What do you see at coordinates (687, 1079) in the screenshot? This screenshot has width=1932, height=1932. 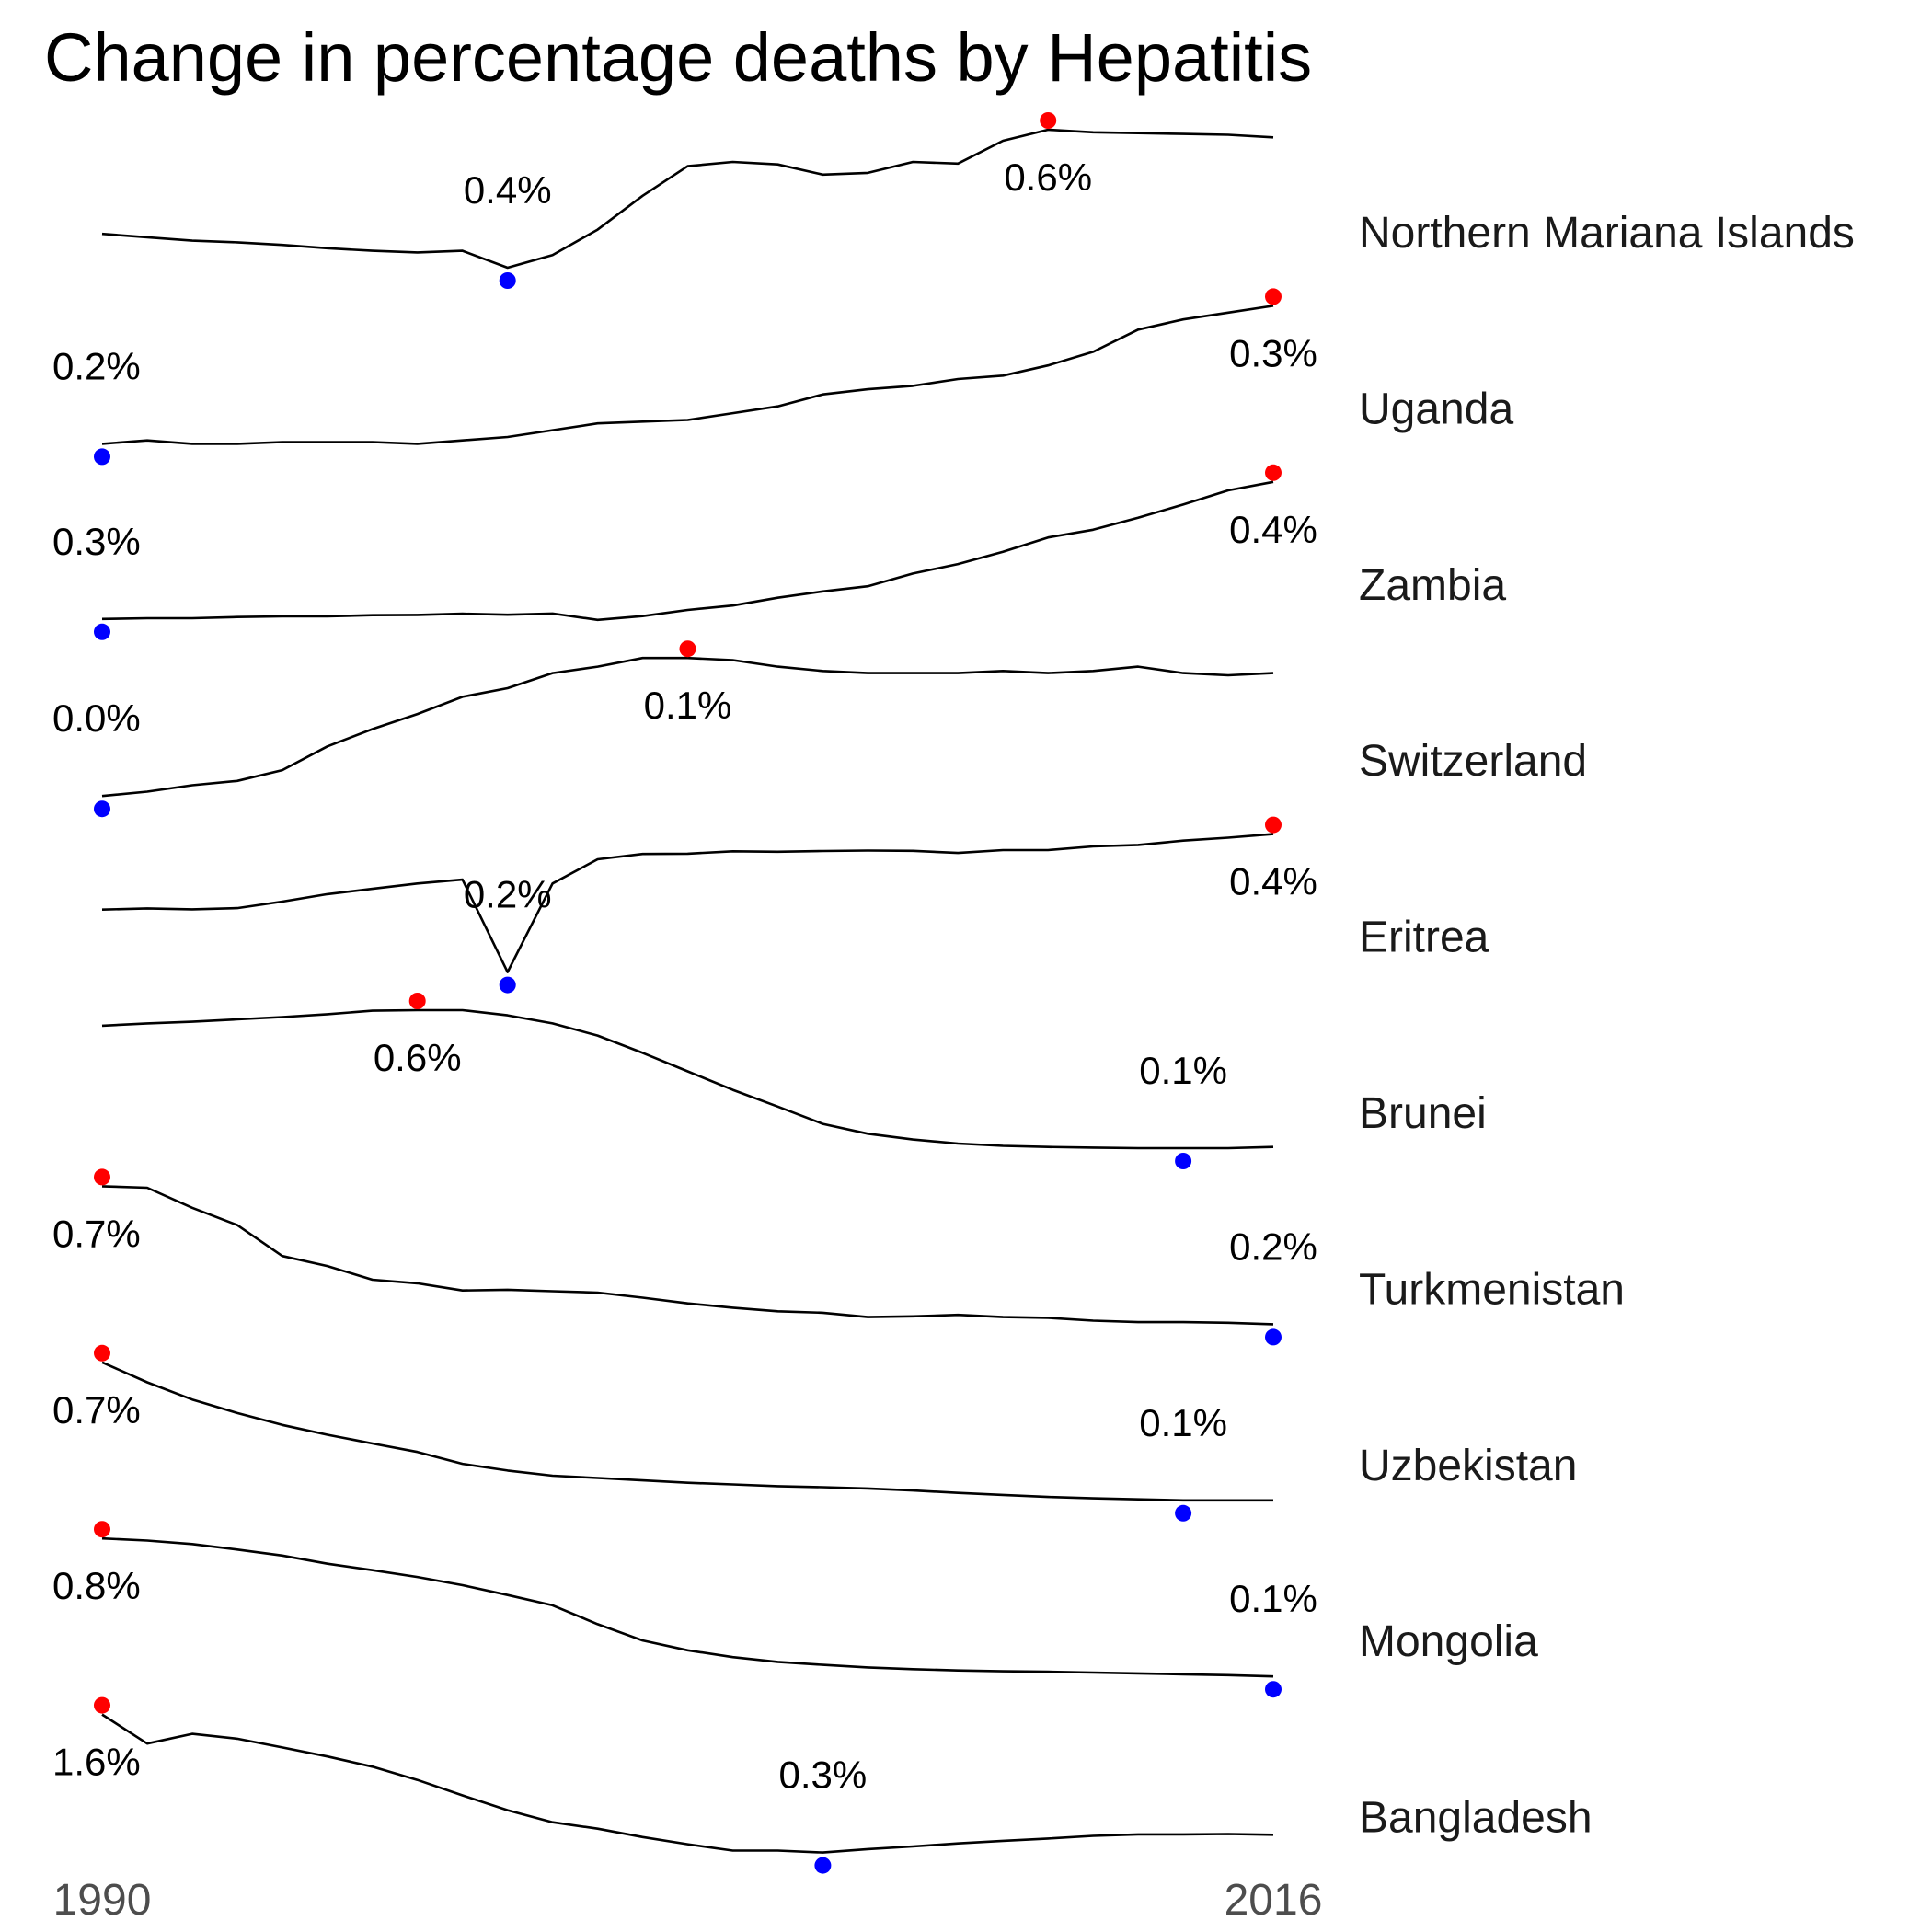 I see `sparkline-brunei` at bounding box center [687, 1079].